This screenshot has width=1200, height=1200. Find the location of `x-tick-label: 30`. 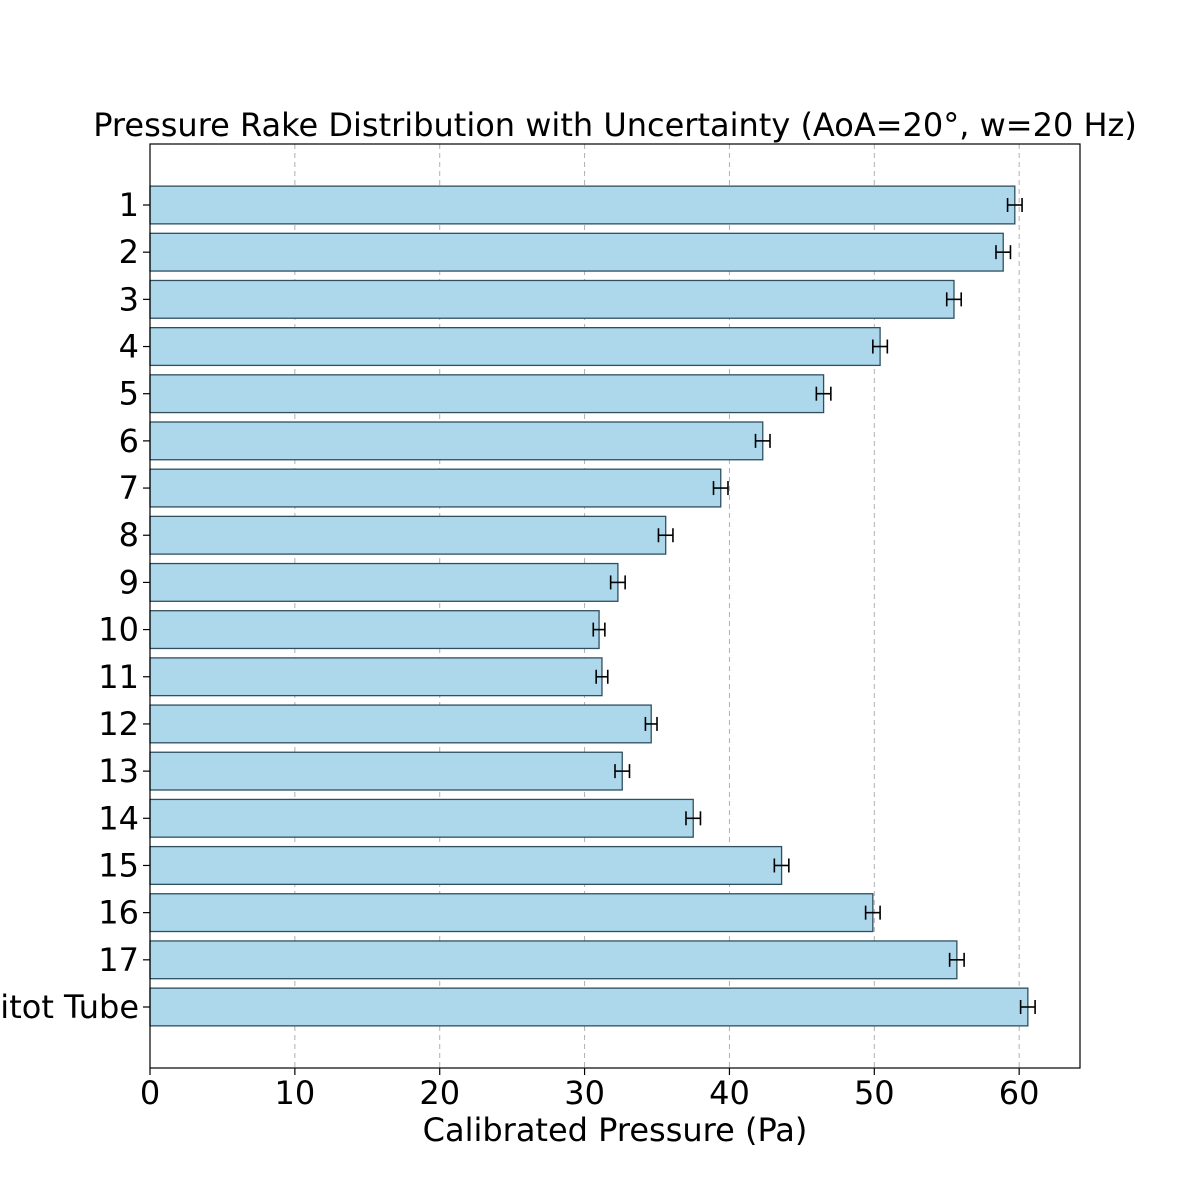

x-tick-label: 30 is located at coordinates (584, 1093).